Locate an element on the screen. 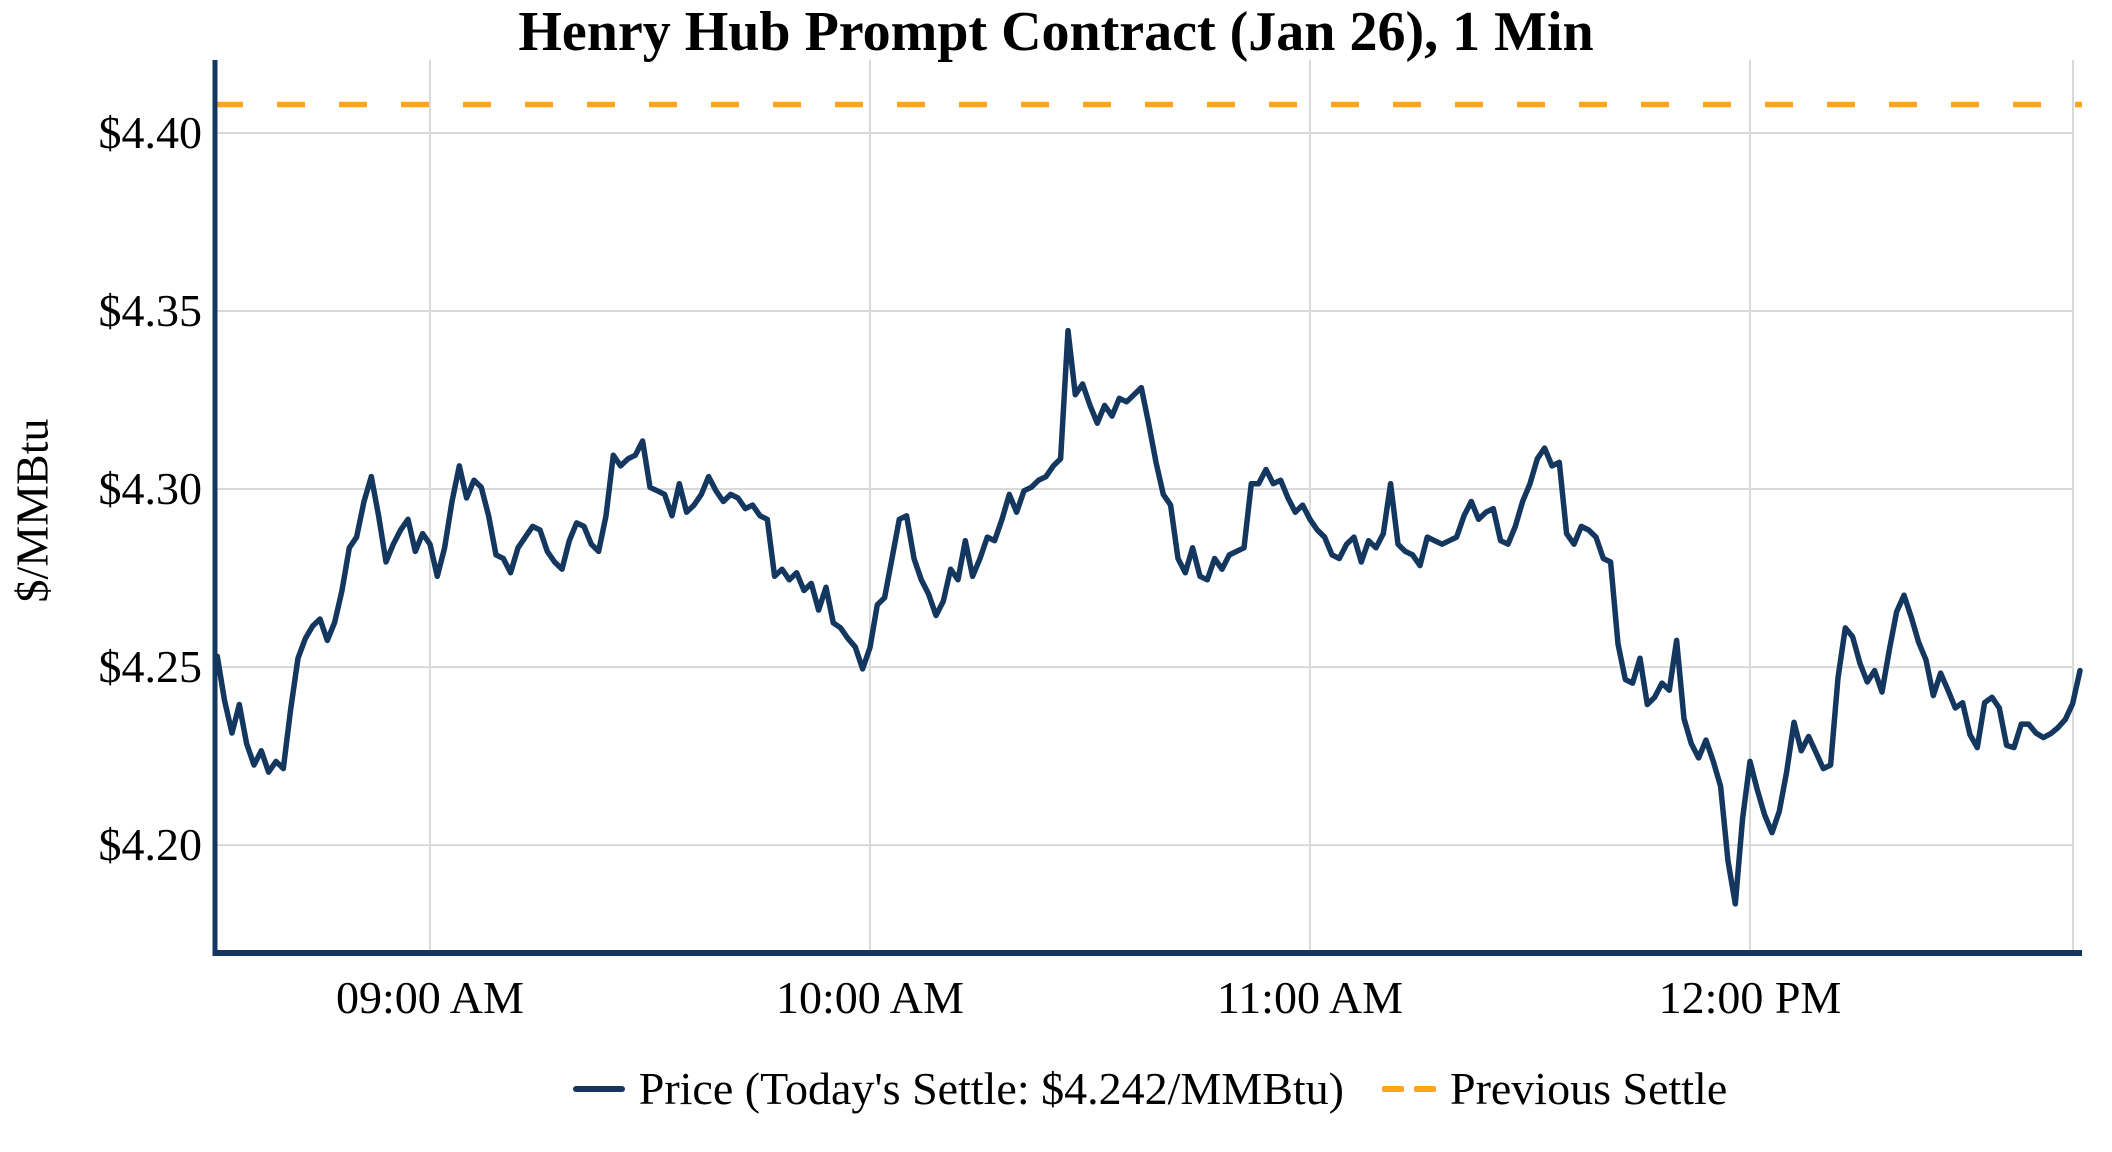 The image size is (2112, 1152). y-tick-label: $4.35 is located at coordinates (150, 311).